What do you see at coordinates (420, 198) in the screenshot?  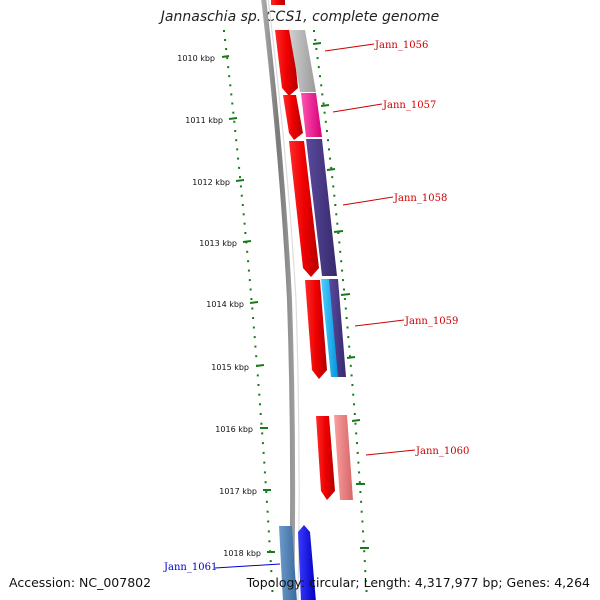 I see `gene-label-jann-1058: Jann_1058` at bounding box center [420, 198].